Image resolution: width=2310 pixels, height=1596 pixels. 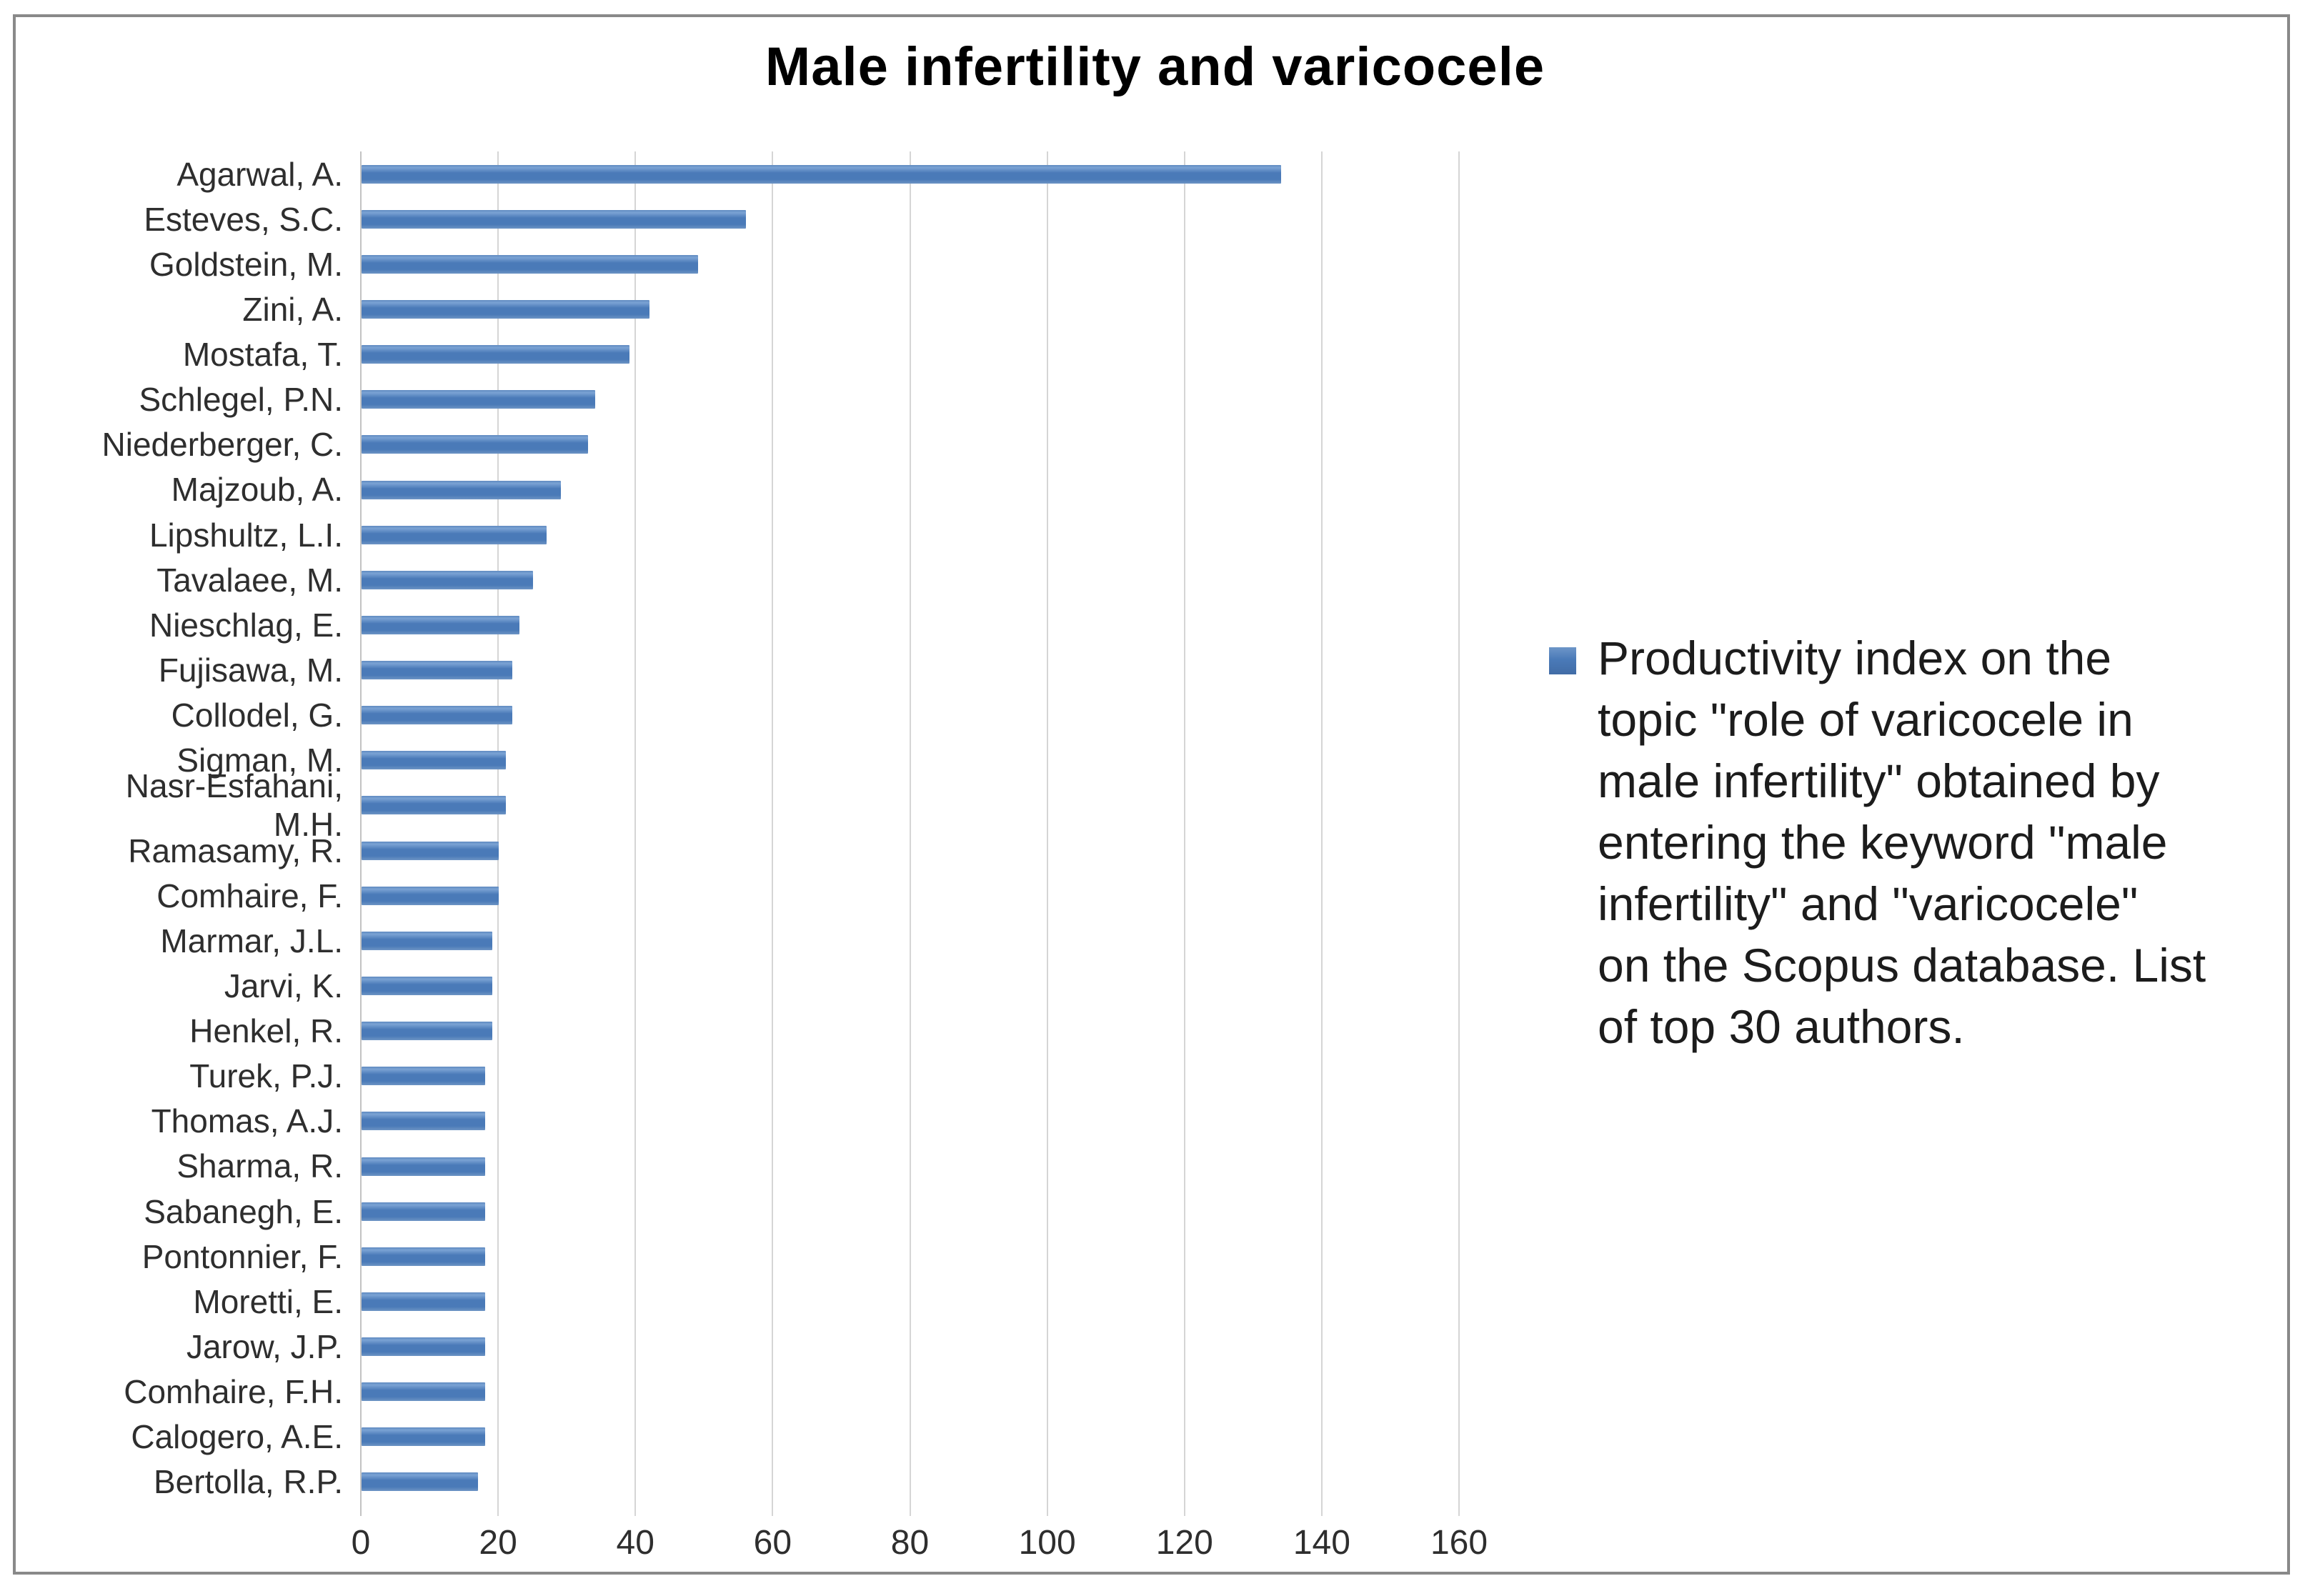 What do you see at coordinates (361, 833) in the screenshot?
I see `y-axis-line` at bounding box center [361, 833].